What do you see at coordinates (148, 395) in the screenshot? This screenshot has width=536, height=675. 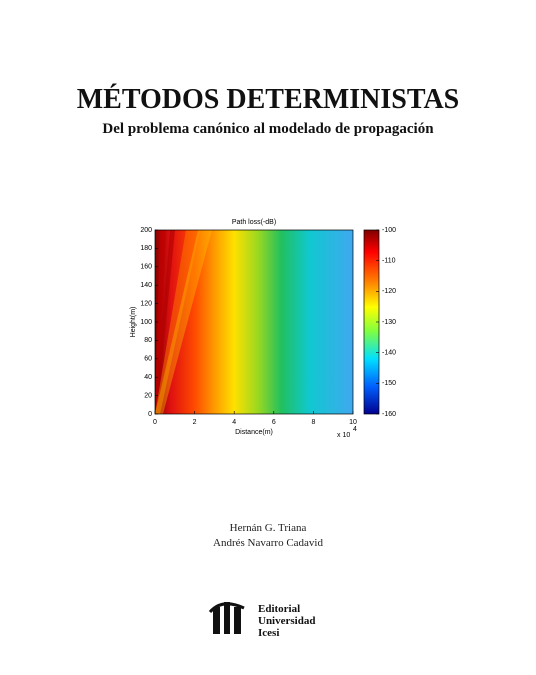 I see `y-tick-label: 20` at bounding box center [148, 395].